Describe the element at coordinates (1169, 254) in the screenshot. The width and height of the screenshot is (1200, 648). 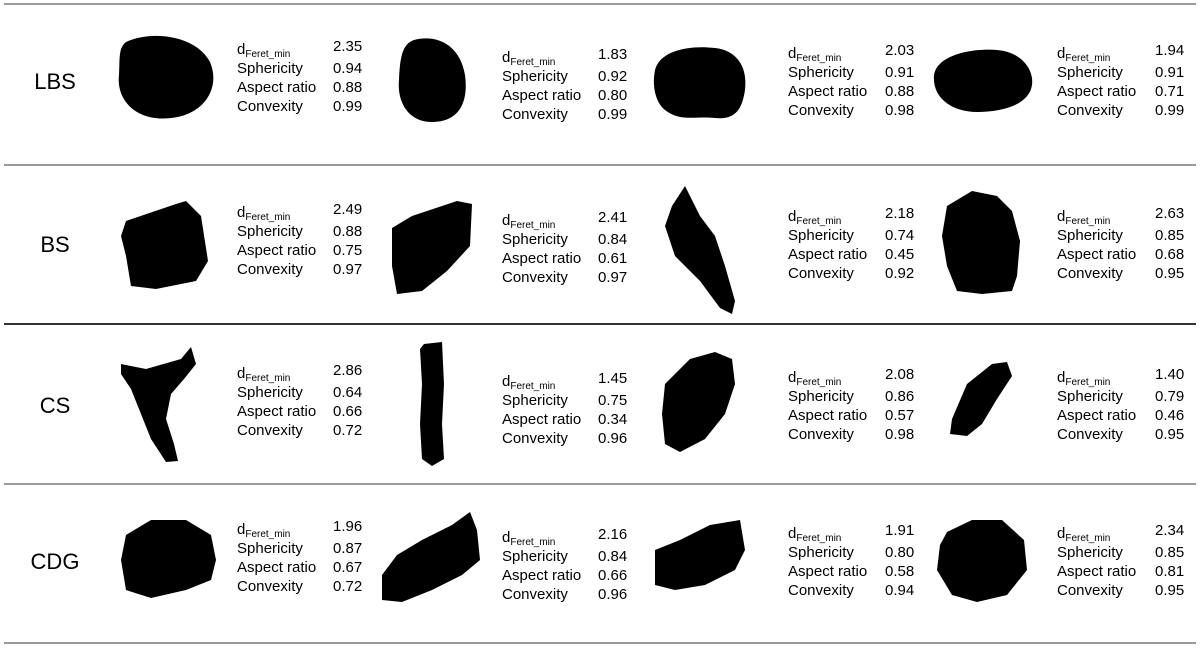
I see `metric-value: 0.68` at that location.